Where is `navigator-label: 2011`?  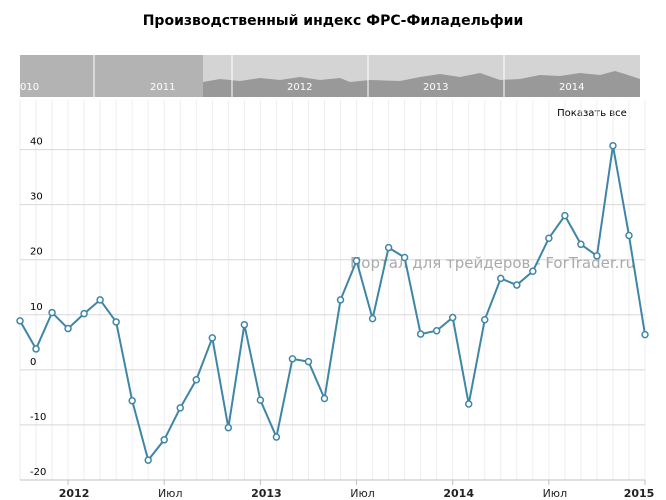 navigator-label: 2011 is located at coordinates (162, 87).